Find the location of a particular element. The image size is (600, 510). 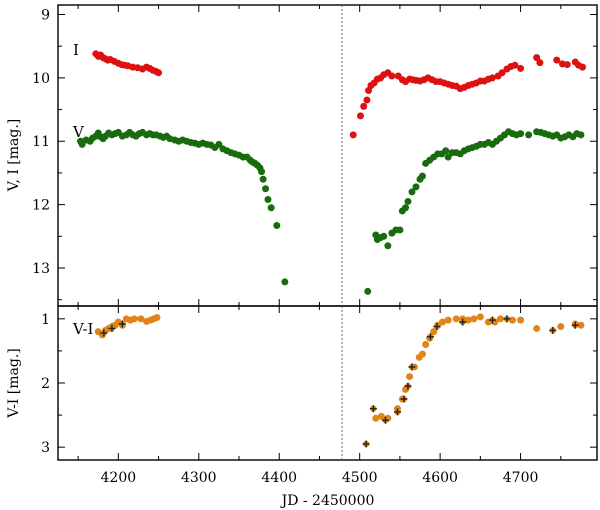

label-V: V is located at coordinates (78, 132).